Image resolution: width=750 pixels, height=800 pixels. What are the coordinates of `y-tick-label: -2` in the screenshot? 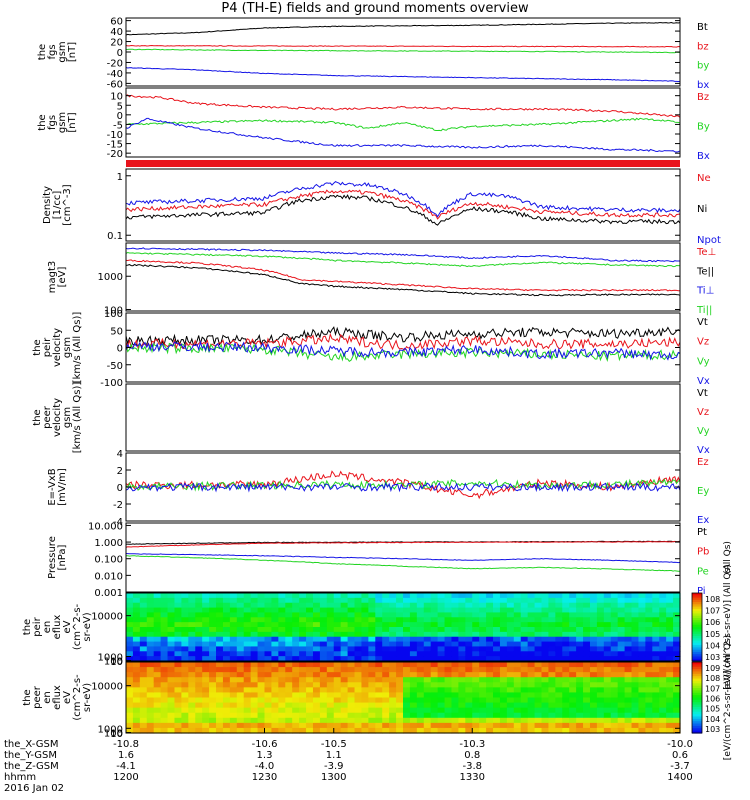 It's located at (118, 505).